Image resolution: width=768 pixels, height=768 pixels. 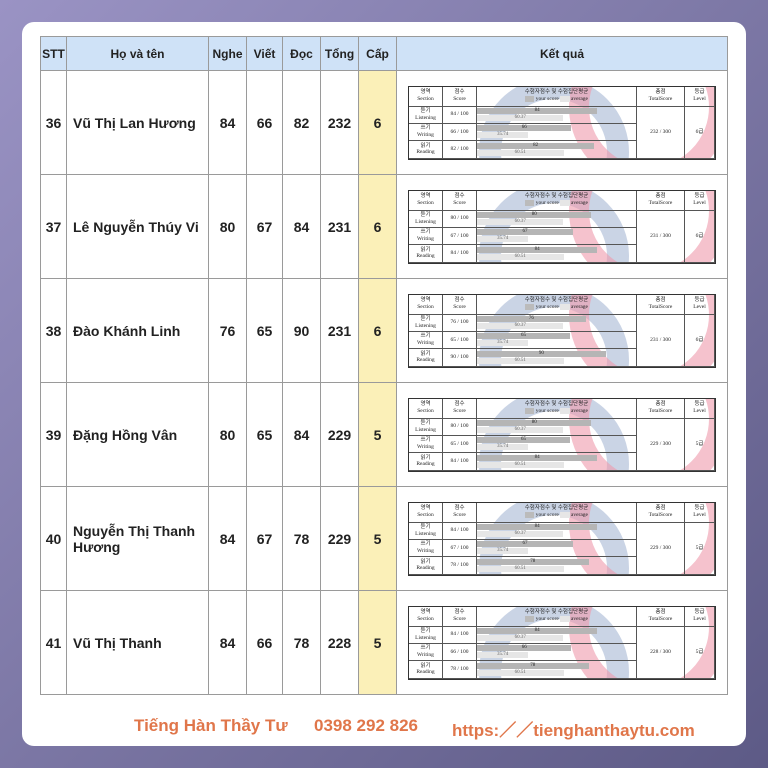 I want to click on your-score-bar: 90, so click(x=541, y=353).